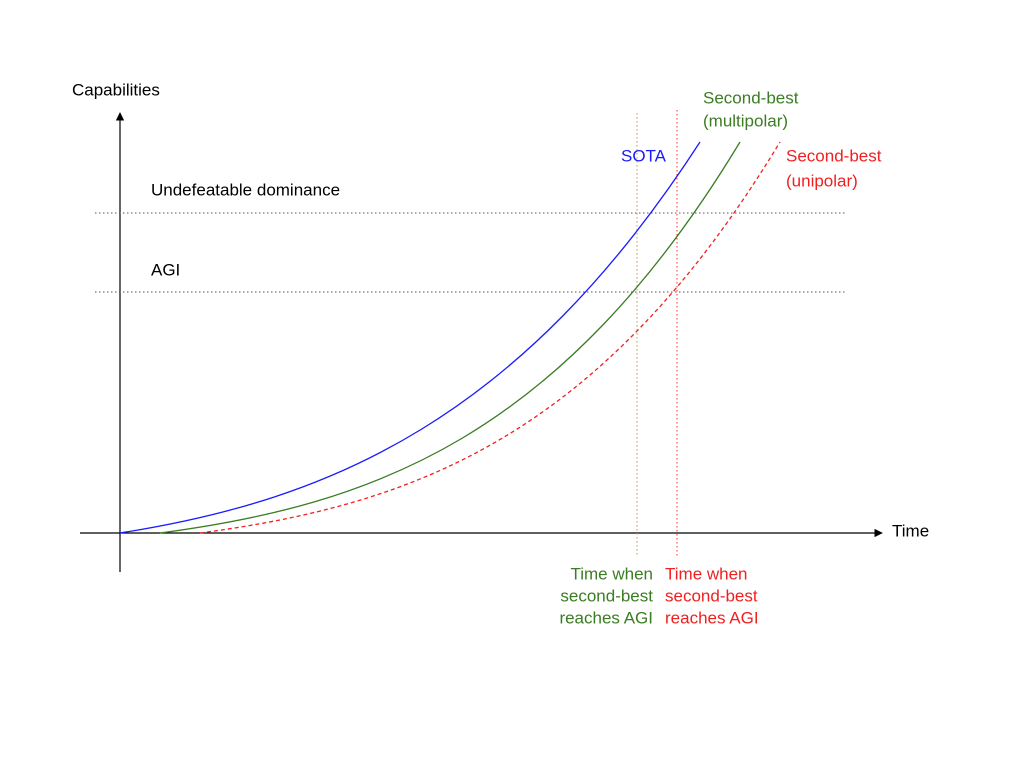  I want to click on curve-label: (multipolar), so click(745, 120).